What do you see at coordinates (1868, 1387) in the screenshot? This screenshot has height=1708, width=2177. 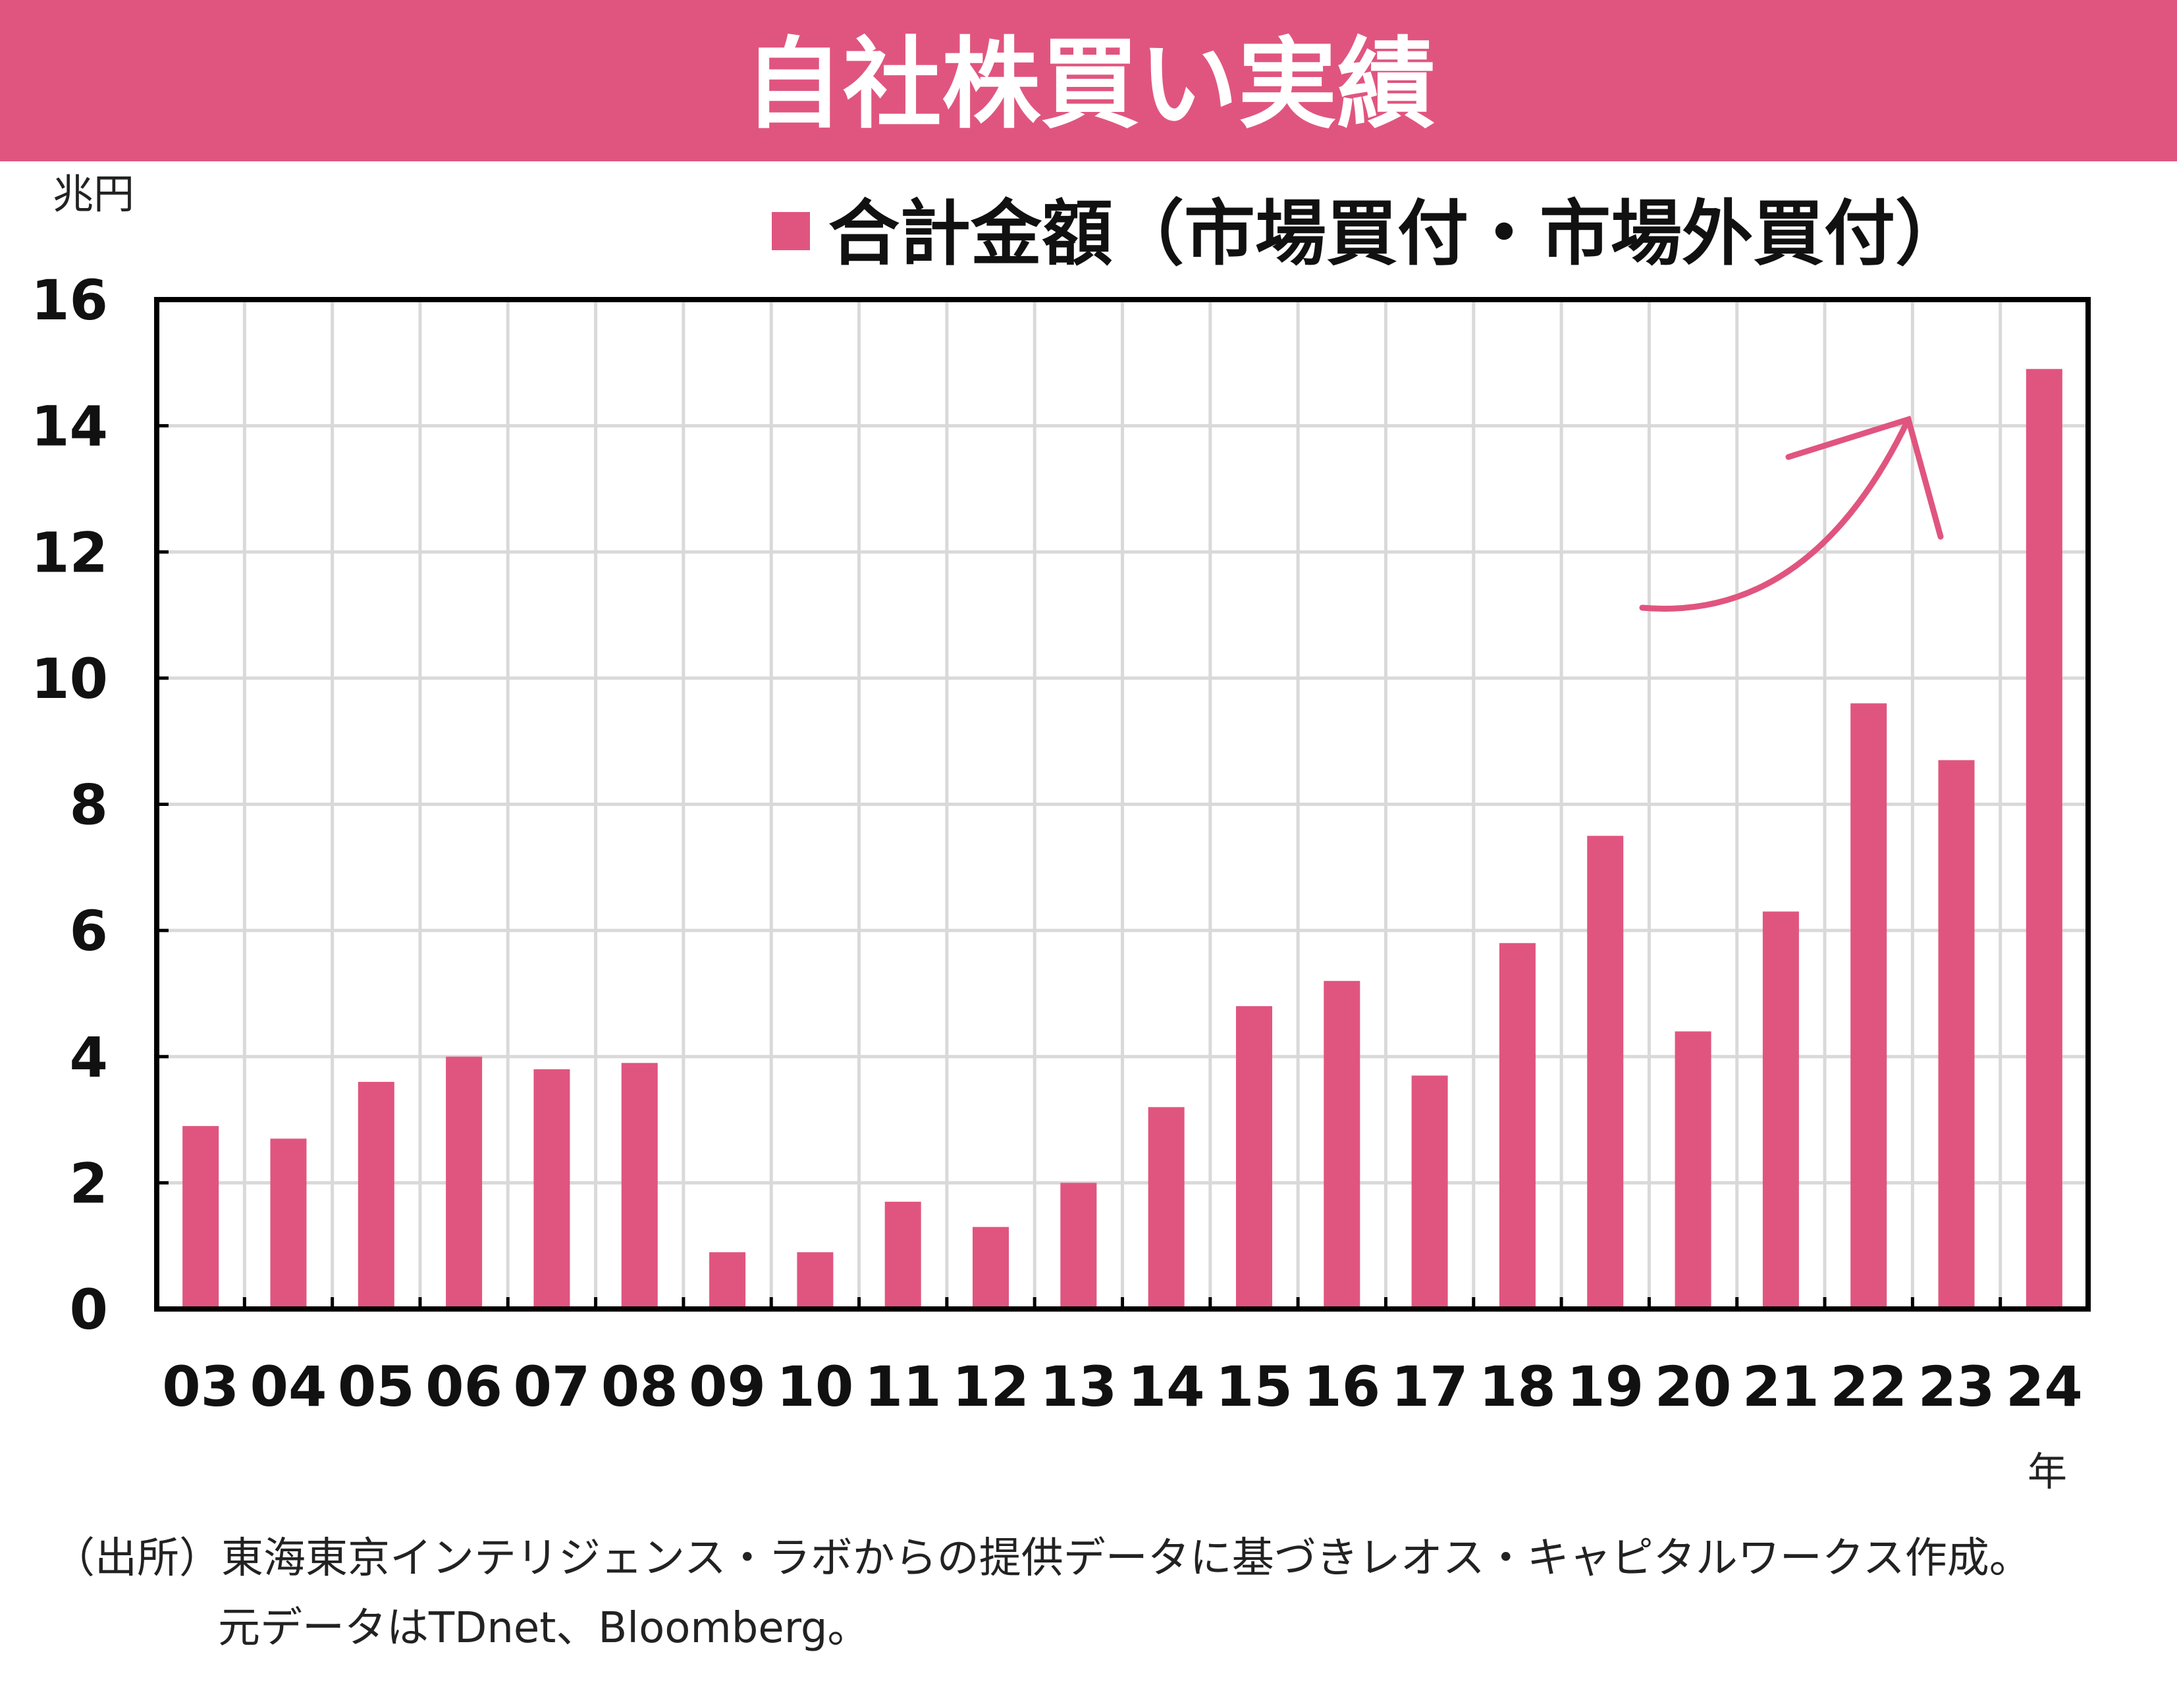 I see `x-tick-label: 22` at bounding box center [1868, 1387].